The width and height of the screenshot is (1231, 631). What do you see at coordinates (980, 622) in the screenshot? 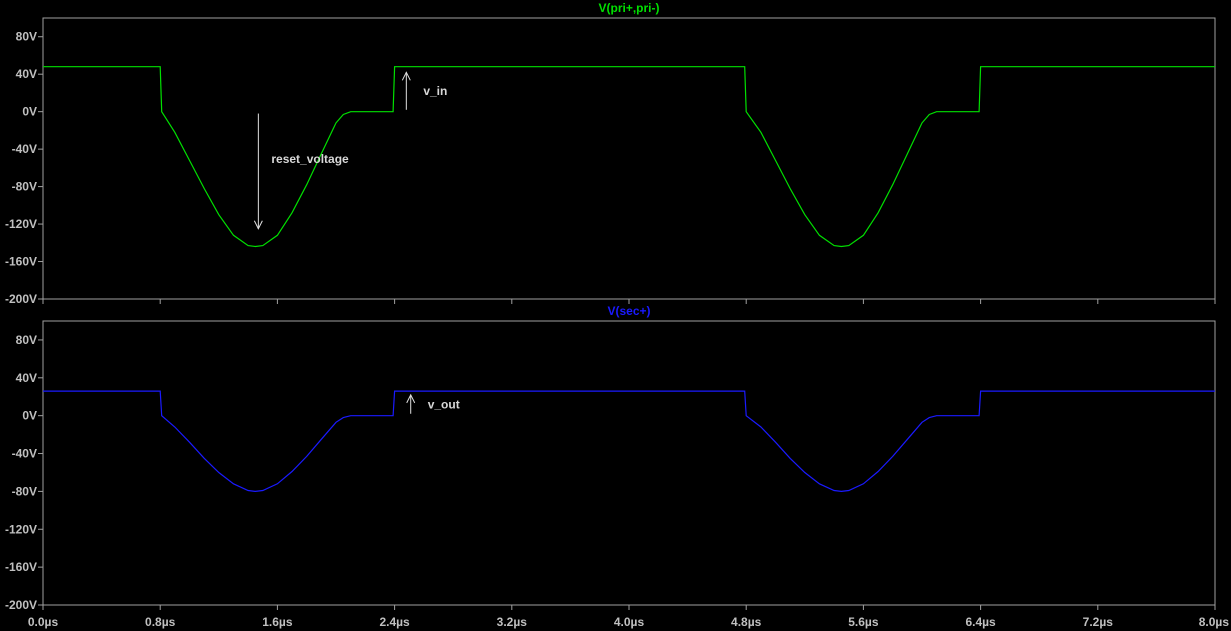
I see `xtick-label: 6.4µs` at bounding box center [980, 622].